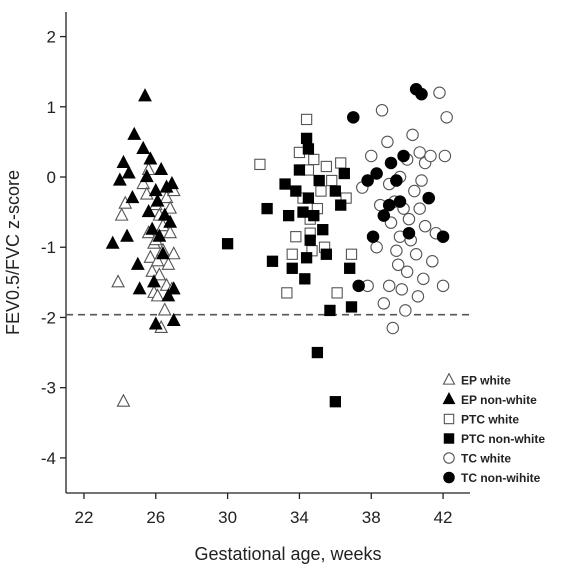 The height and width of the screenshot is (570, 587). Describe the element at coordinates (449, 419) in the screenshot. I see `legend-marker-square-open` at that location.